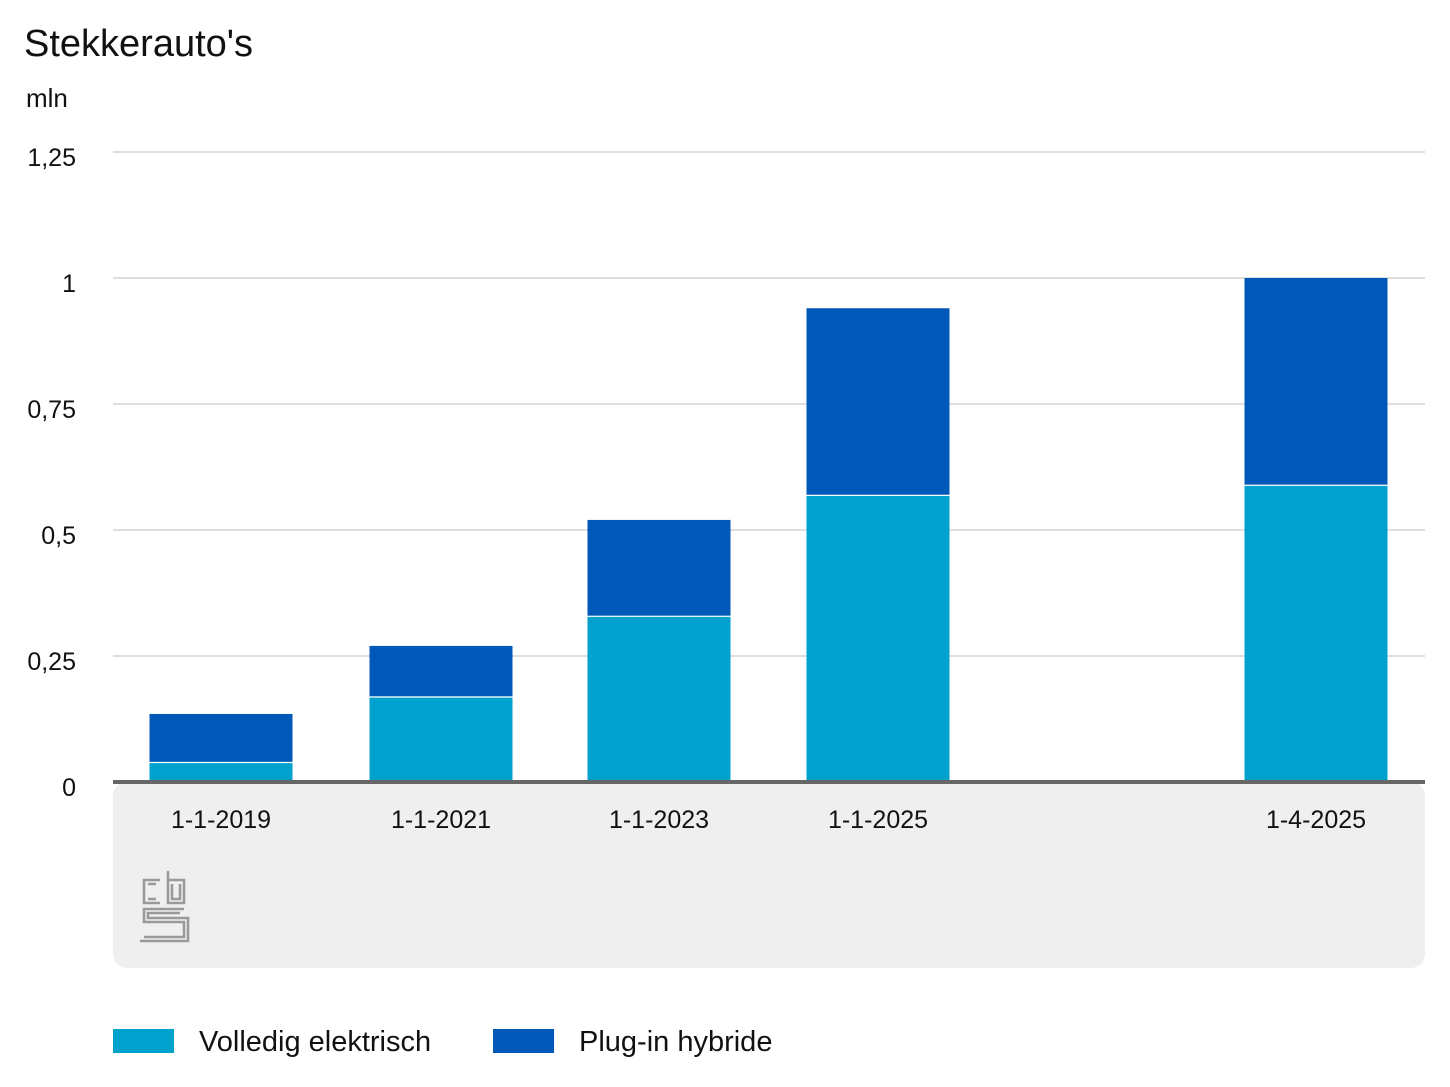 Image resolution: width=1450 pixels, height=1087 pixels. I want to click on y-tick-label: 0,25, so click(51, 662).